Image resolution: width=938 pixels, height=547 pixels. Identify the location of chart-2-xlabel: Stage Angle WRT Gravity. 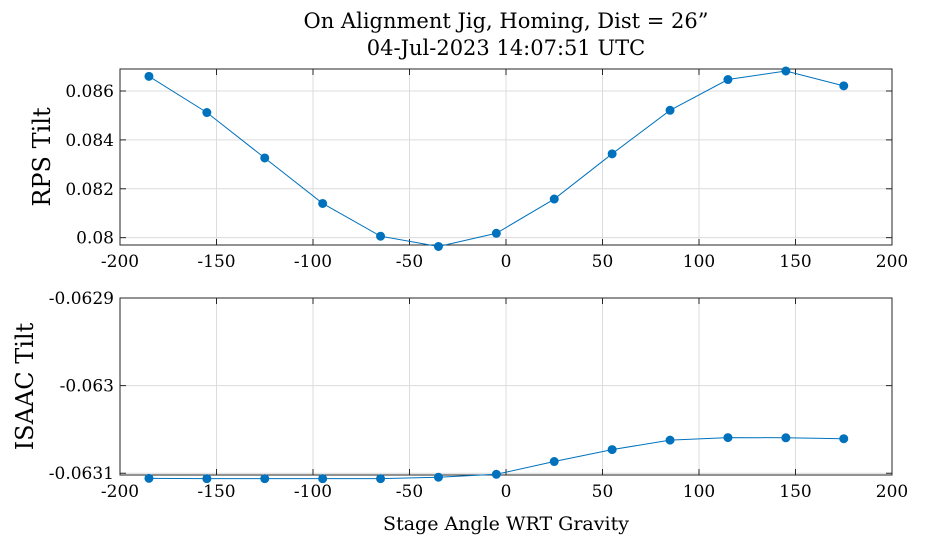
(506, 524).